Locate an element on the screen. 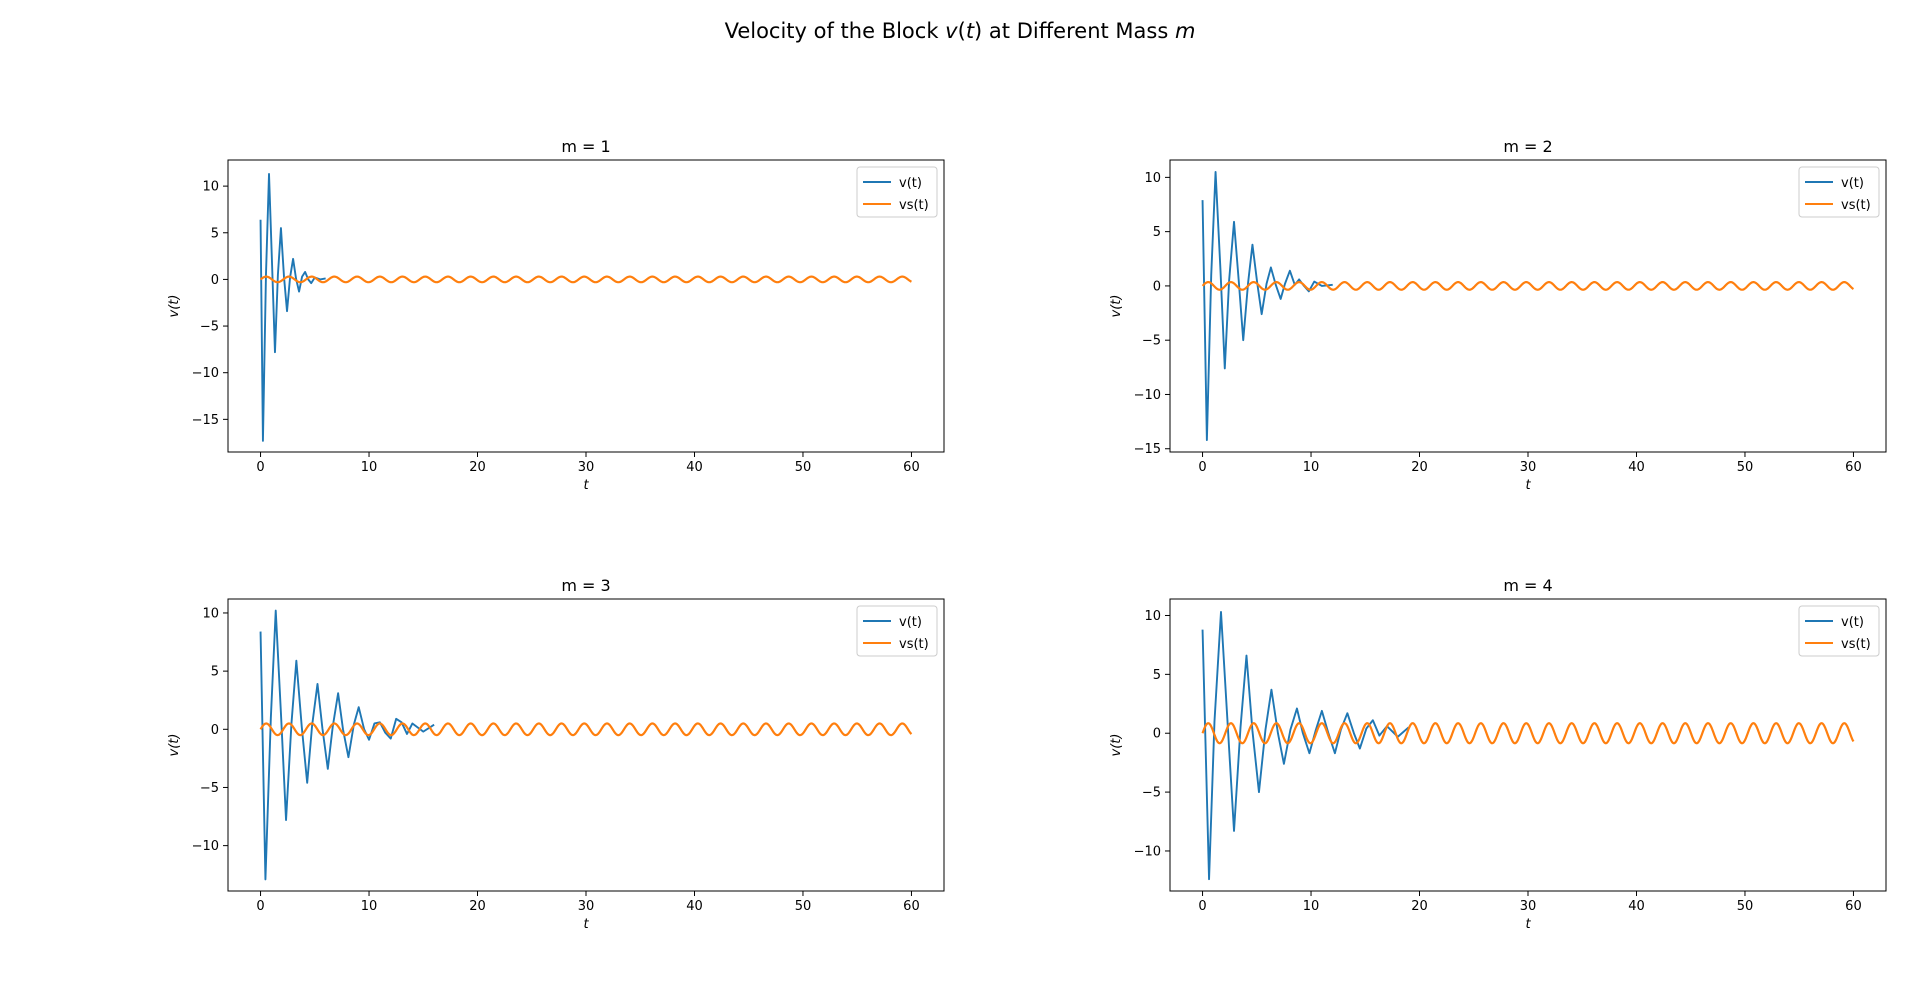 Image resolution: width=1920 pixels, height=1007 pixels. subplot-title: m = 3 is located at coordinates (585, 585).